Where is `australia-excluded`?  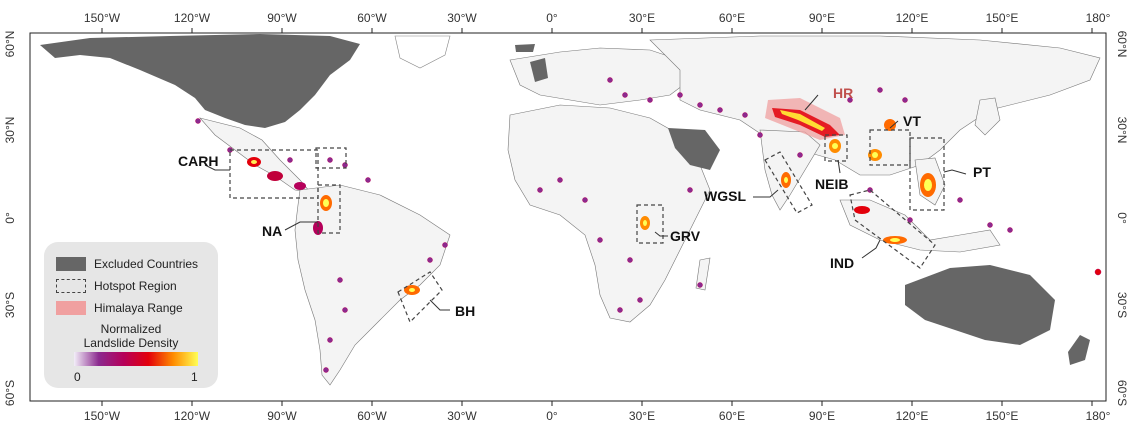
australia-excluded is located at coordinates (980, 305).